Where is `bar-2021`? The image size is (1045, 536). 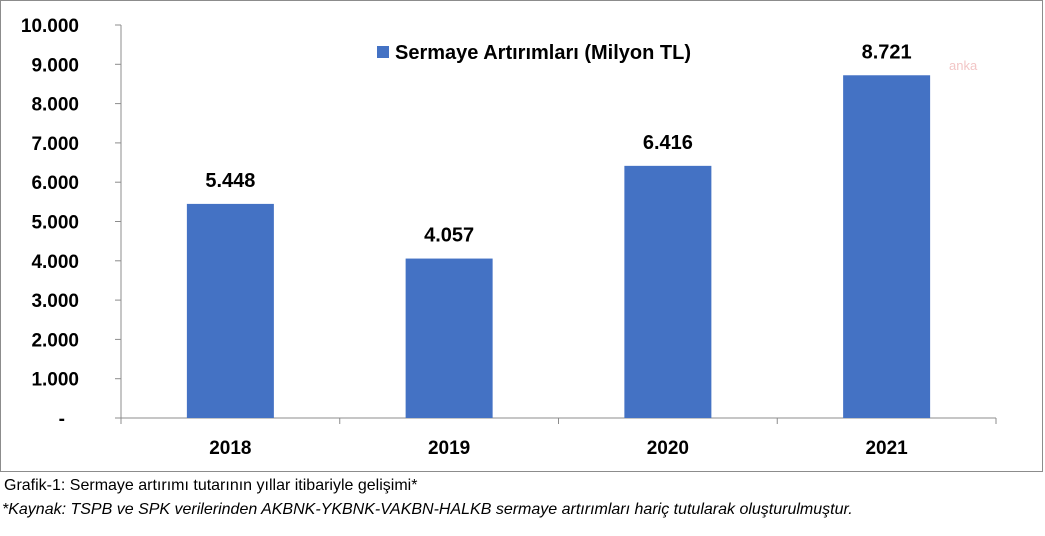 bar-2021 is located at coordinates (887, 246).